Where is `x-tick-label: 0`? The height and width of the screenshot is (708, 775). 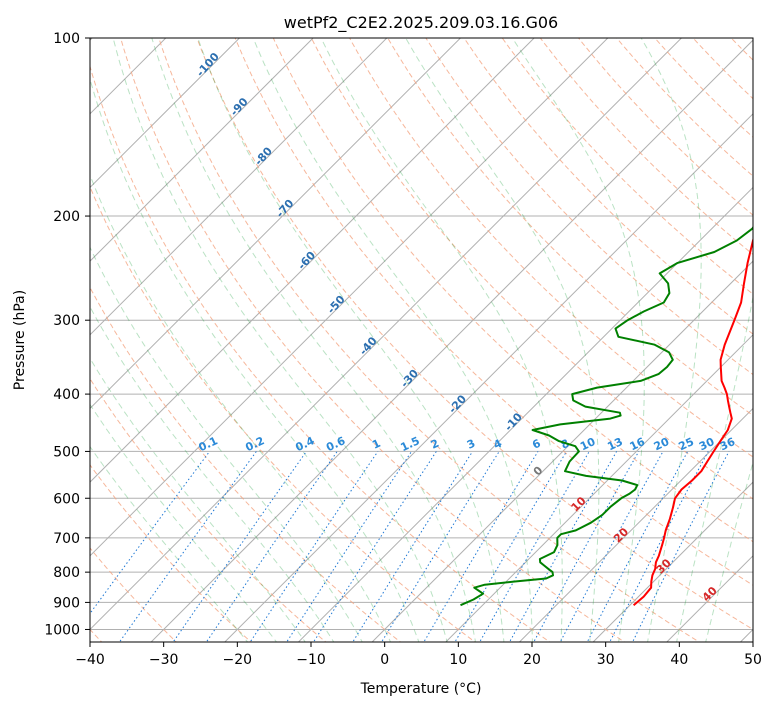 x-tick-label: 0 is located at coordinates (384, 660).